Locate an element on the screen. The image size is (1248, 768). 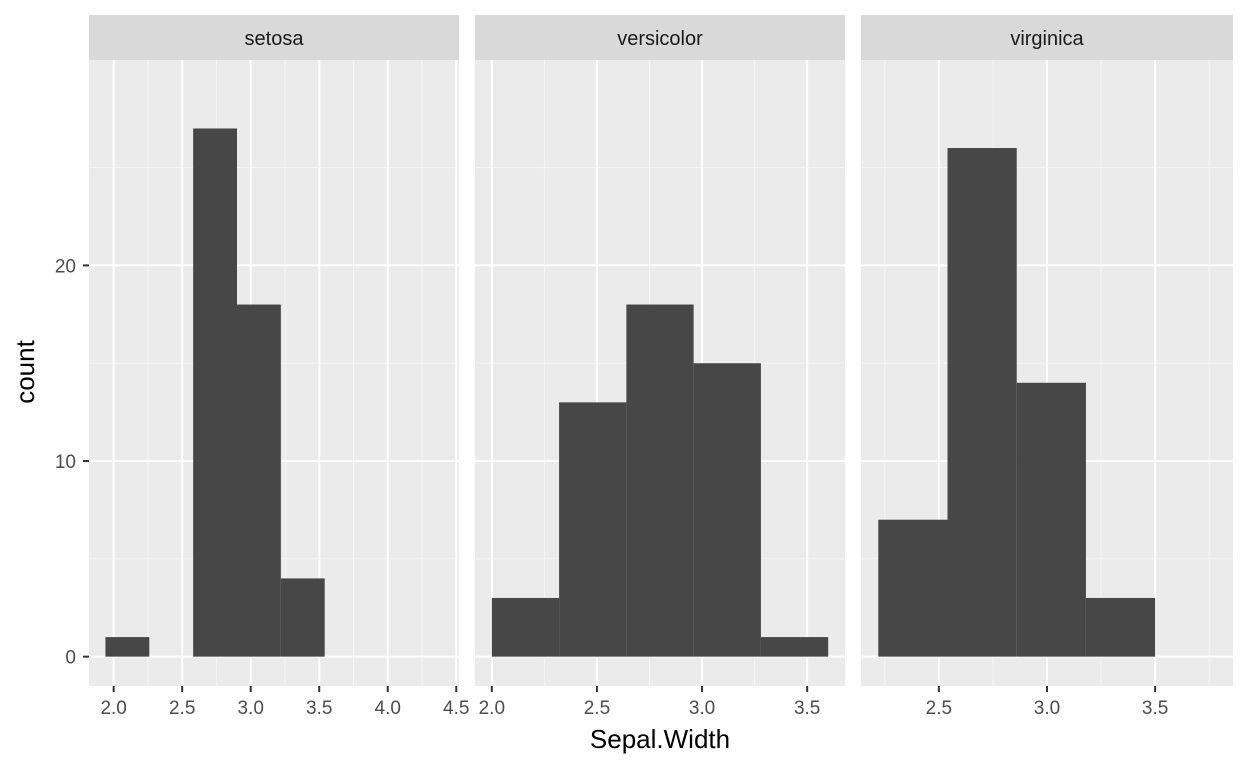
x-tick-label: 4.0 is located at coordinates (388, 708).